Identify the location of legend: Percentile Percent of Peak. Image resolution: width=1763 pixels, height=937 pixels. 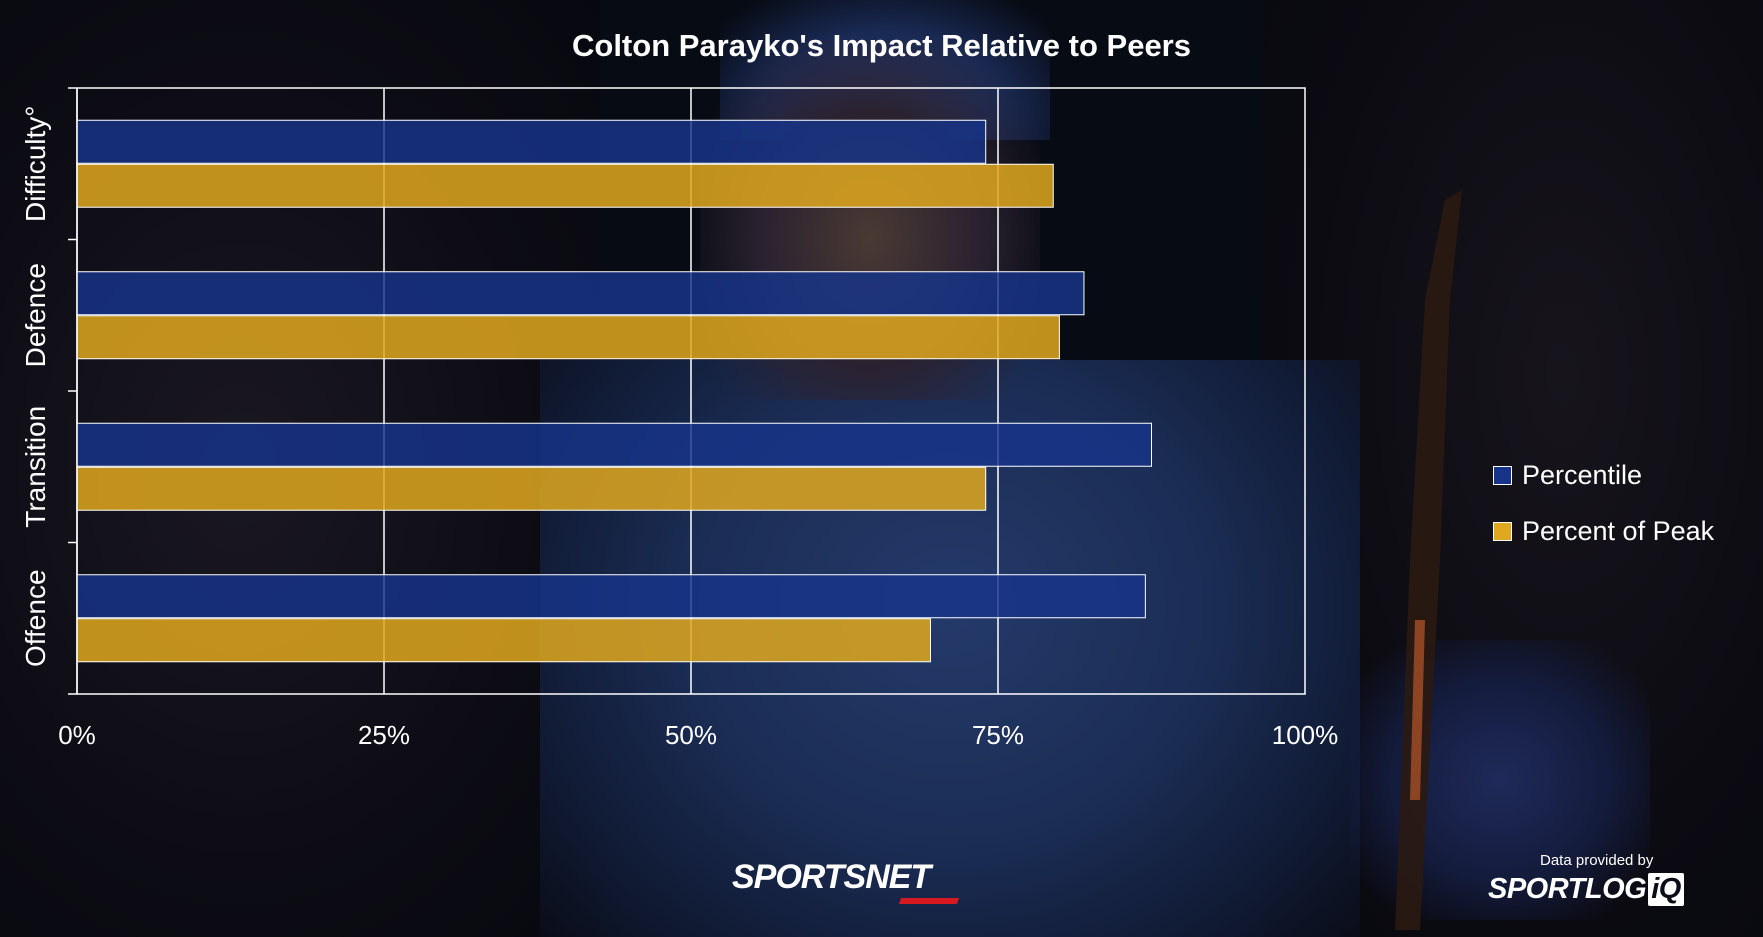
(1603, 516).